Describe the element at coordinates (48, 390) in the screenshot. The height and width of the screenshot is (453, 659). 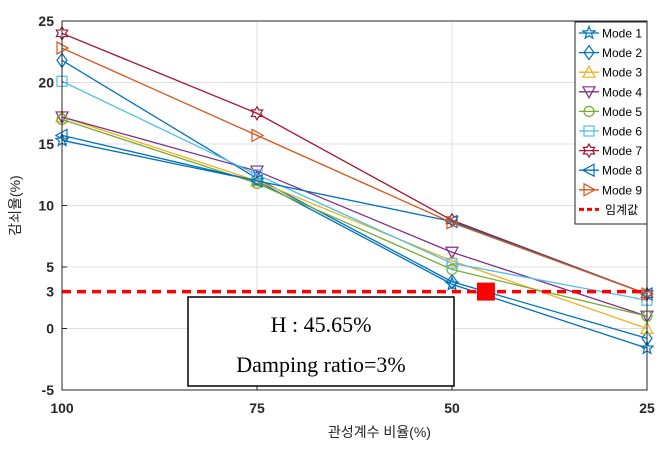
I see `y-tick-label: -5` at that location.